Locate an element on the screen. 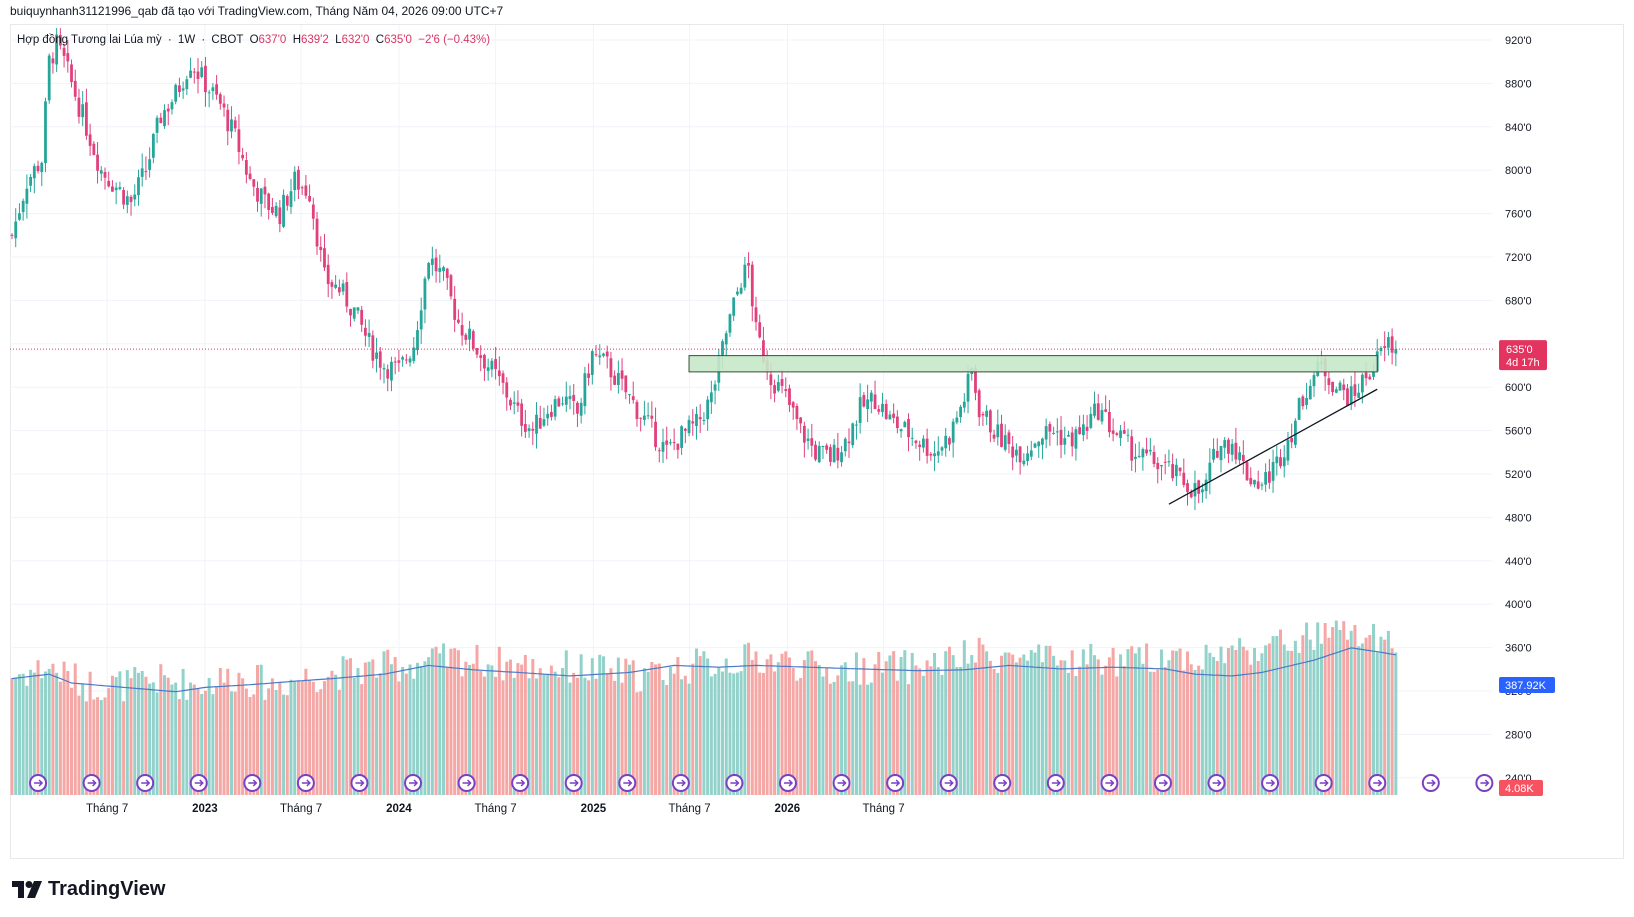 This screenshot has height=917, width=1634. support-trendline is located at coordinates (1273, 446).